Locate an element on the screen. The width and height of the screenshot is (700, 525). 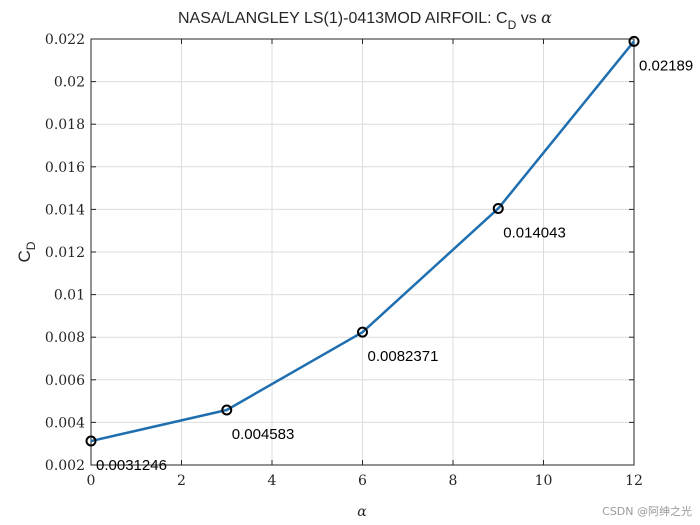
x-tick-label: 2 is located at coordinates (181, 481).